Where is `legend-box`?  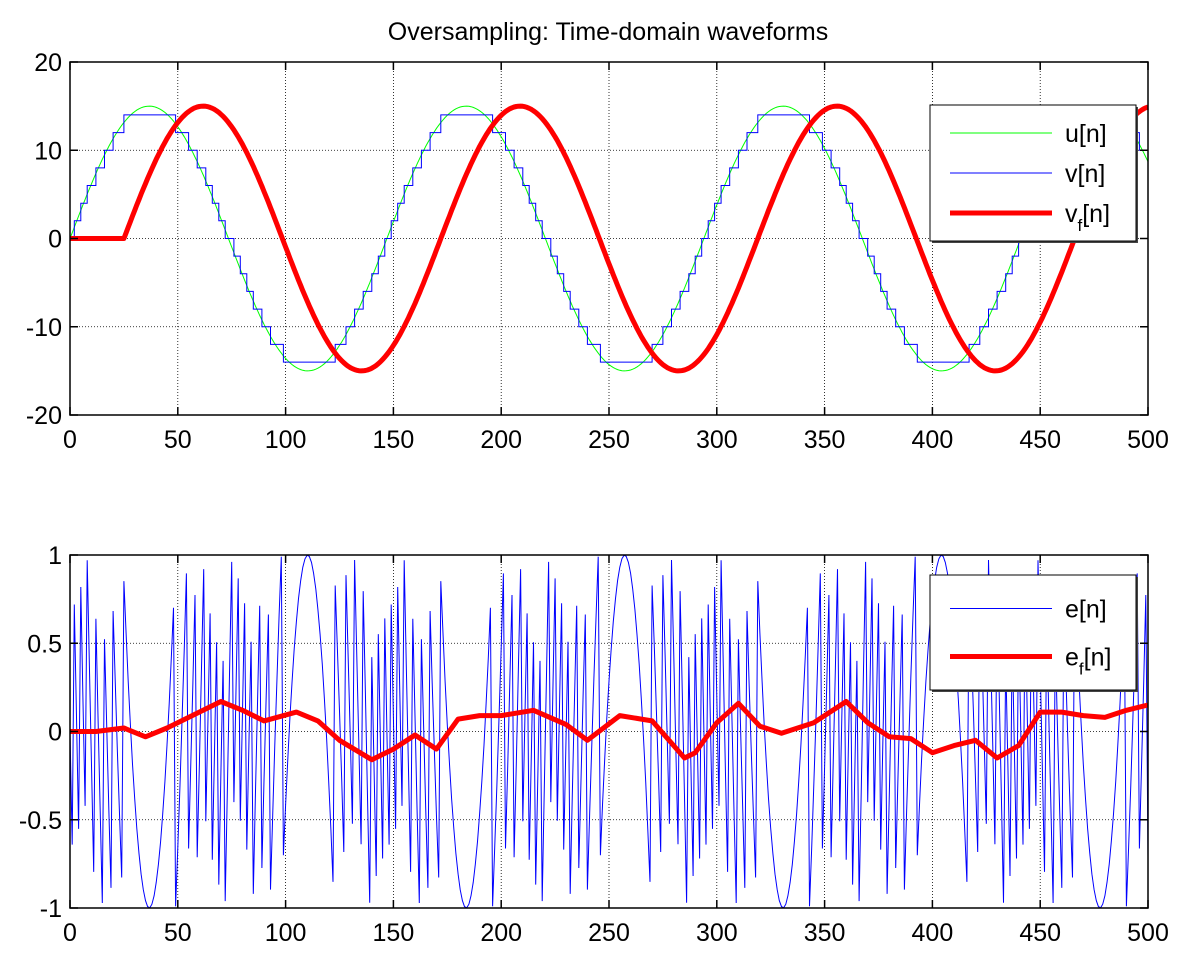 legend-box is located at coordinates (1033, 632).